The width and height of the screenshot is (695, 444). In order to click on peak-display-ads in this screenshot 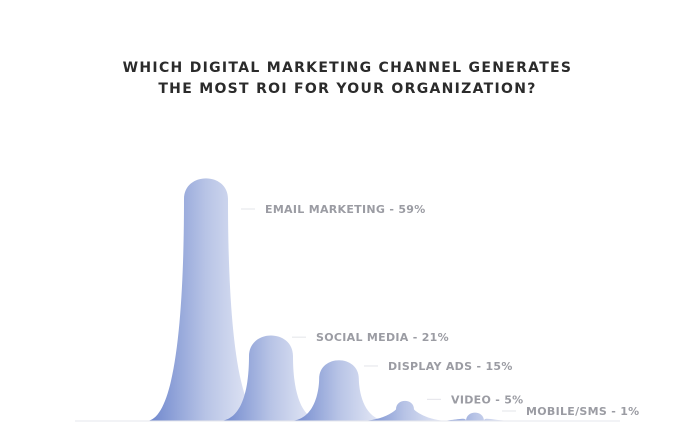, I will do `click(339, 390)`.